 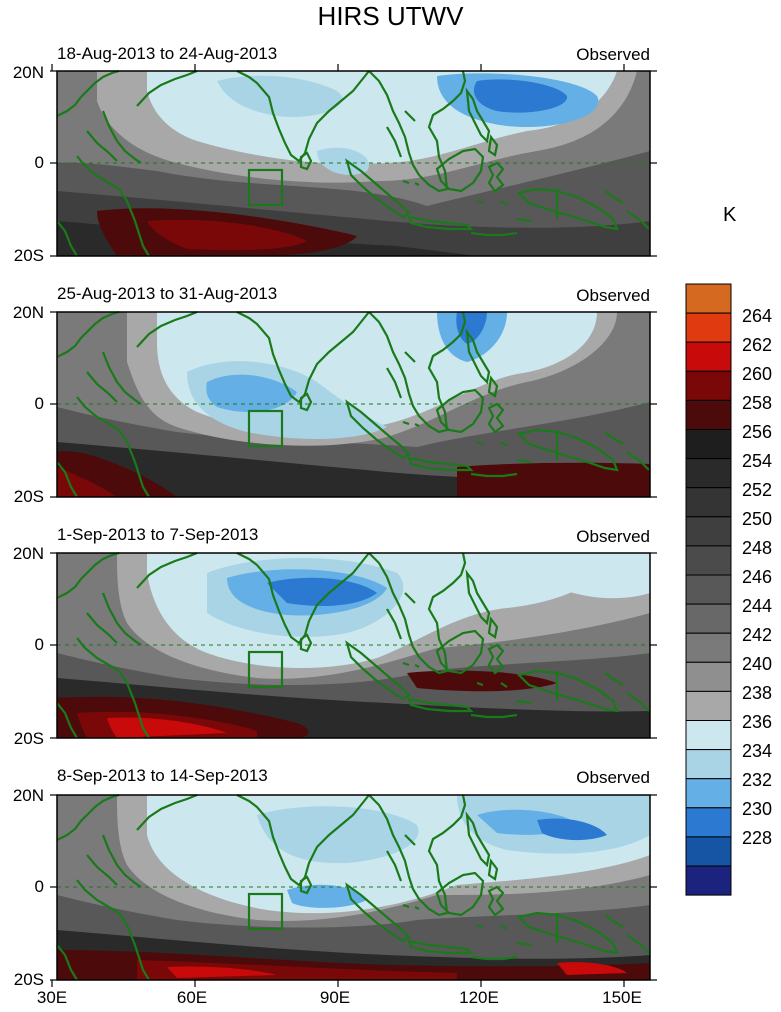 I want to click on colorbar-label: 246, so click(x=757, y=577).